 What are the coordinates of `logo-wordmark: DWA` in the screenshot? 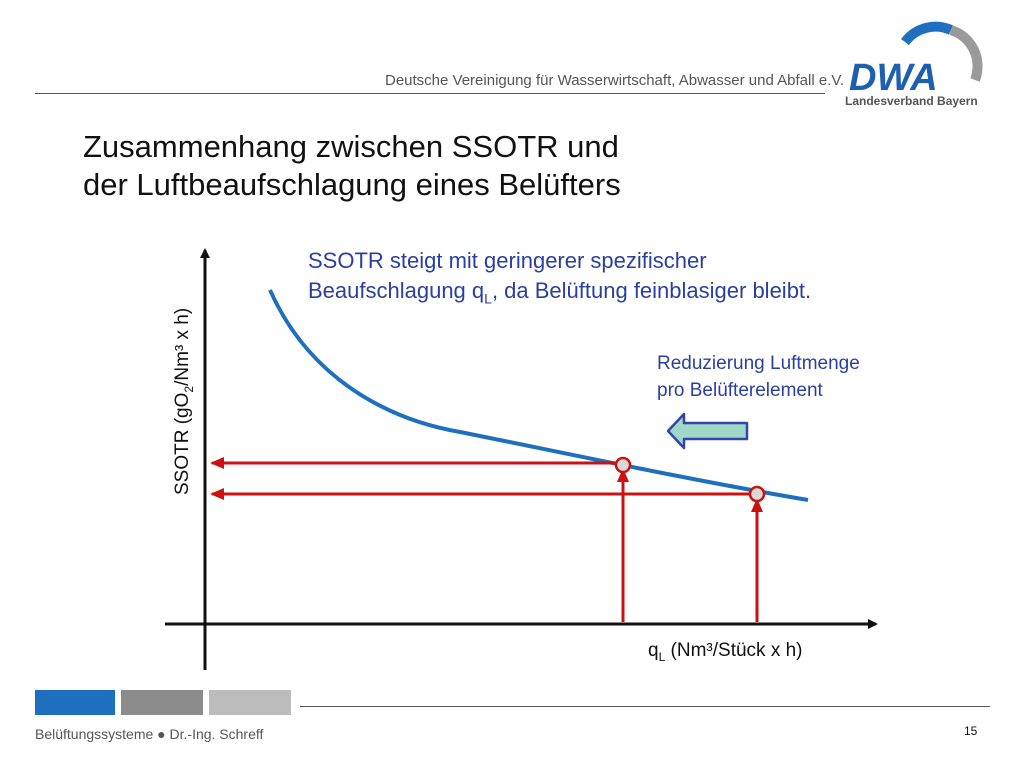 It's located at (893, 78).